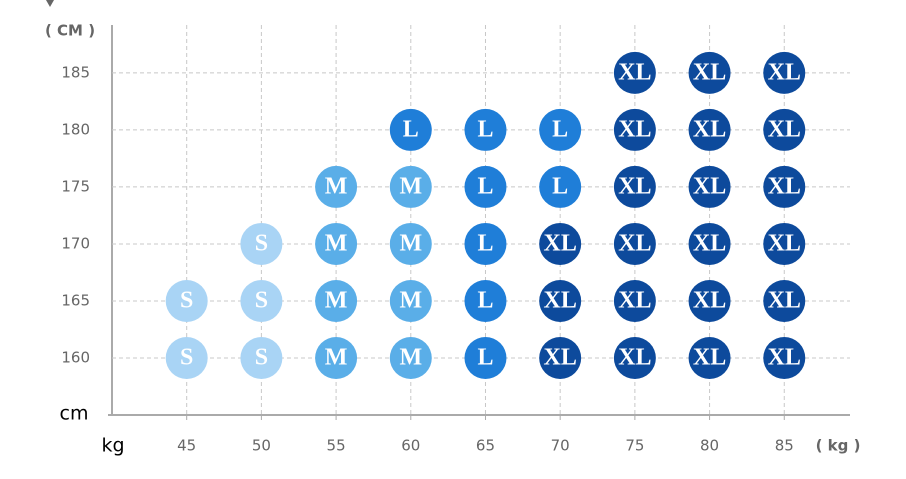 The height and width of the screenshot is (479, 906). Describe the element at coordinates (709, 446) in the screenshot. I see `x-tick-label: 80` at that location.